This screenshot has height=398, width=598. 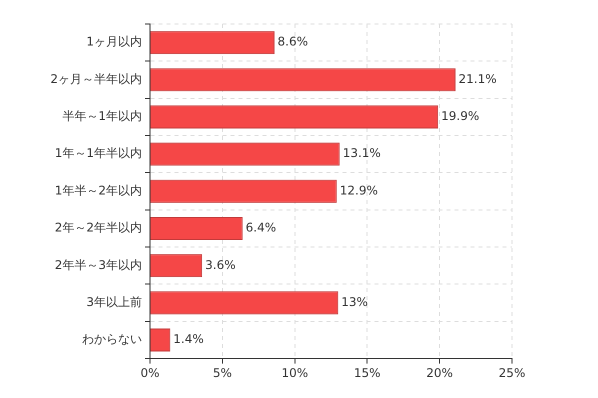 What do you see at coordinates (114, 301) in the screenshot?
I see `y-tick-label: 3年以上前` at bounding box center [114, 301].